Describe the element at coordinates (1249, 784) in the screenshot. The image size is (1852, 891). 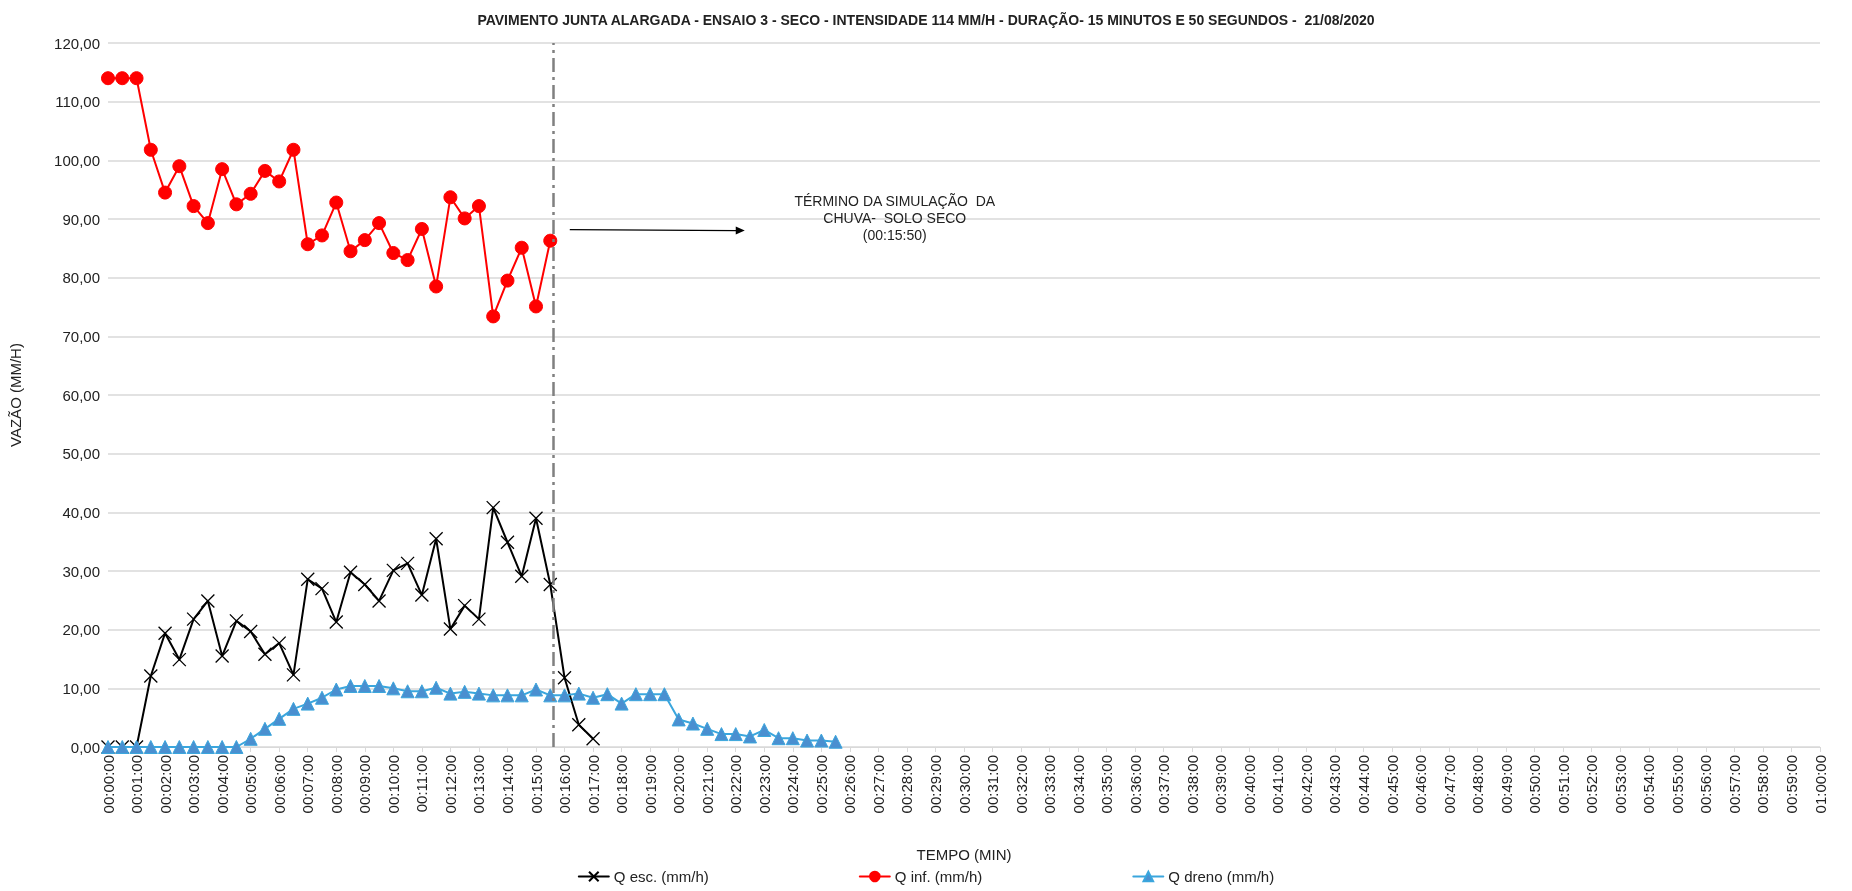
I see `x-tick-label: 00:40:00` at that location.